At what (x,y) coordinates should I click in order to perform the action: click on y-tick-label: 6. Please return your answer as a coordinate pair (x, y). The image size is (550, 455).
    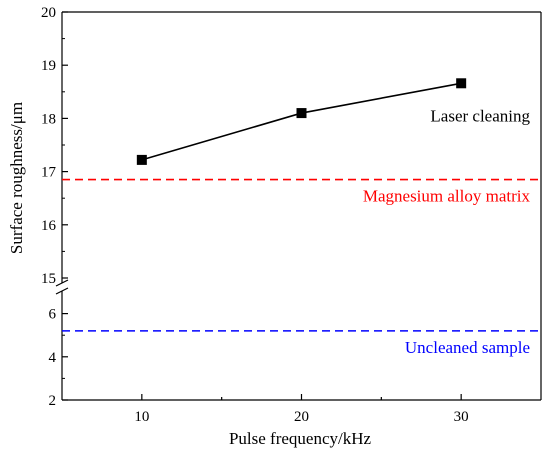
    Looking at the image, I should click on (53, 315).